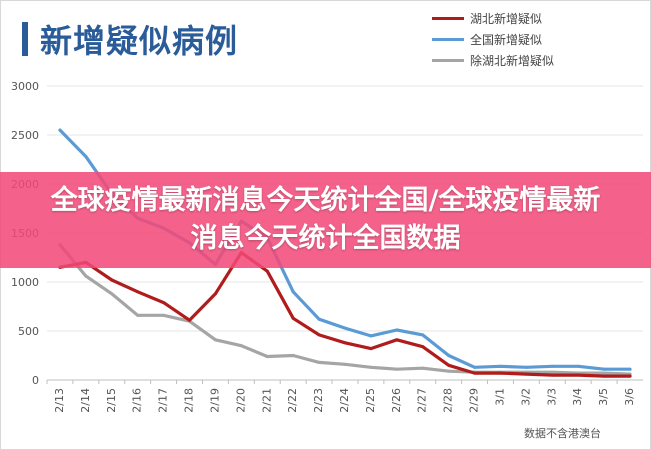 Image resolution: width=651 pixels, height=450 pixels. What do you see at coordinates (25, 135) in the screenshot?
I see `y-tick-label: 2500` at bounding box center [25, 135].